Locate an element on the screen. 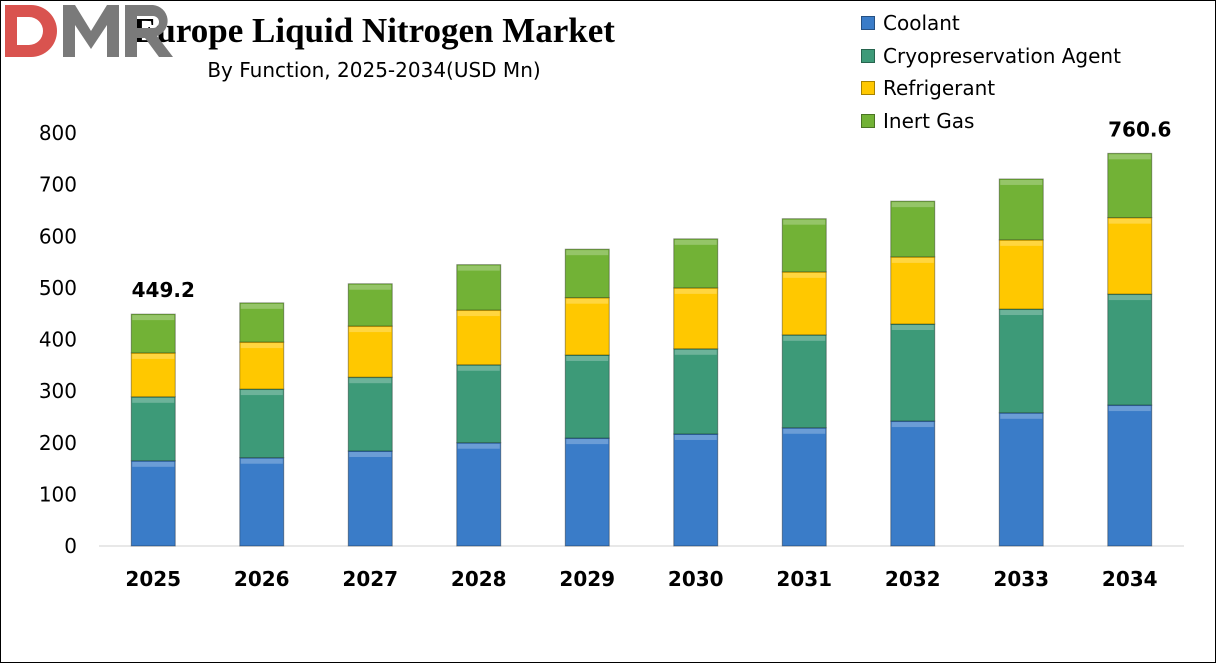 This screenshot has width=1216, height=663. y-tick-label: 600 is located at coordinates (58, 236).